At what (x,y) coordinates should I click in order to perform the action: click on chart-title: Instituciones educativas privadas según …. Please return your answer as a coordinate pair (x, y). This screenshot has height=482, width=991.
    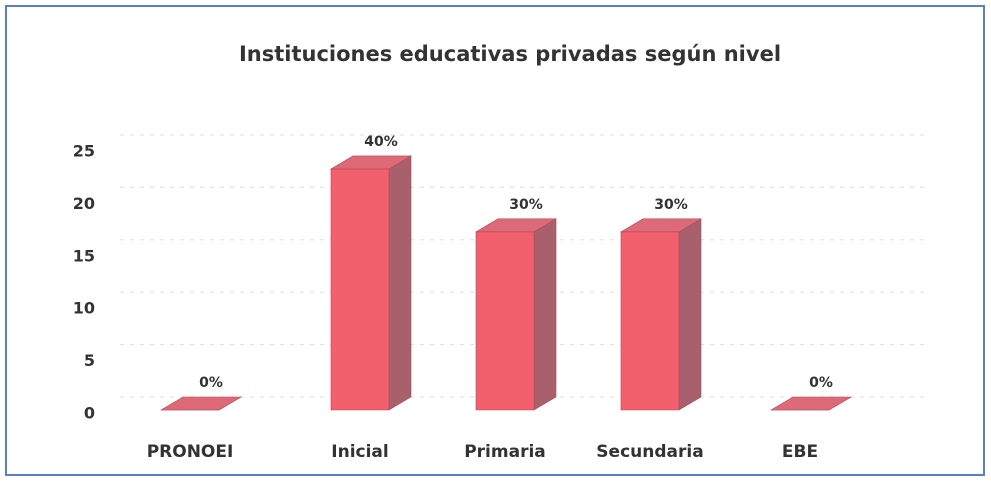
    Looking at the image, I should click on (510, 54).